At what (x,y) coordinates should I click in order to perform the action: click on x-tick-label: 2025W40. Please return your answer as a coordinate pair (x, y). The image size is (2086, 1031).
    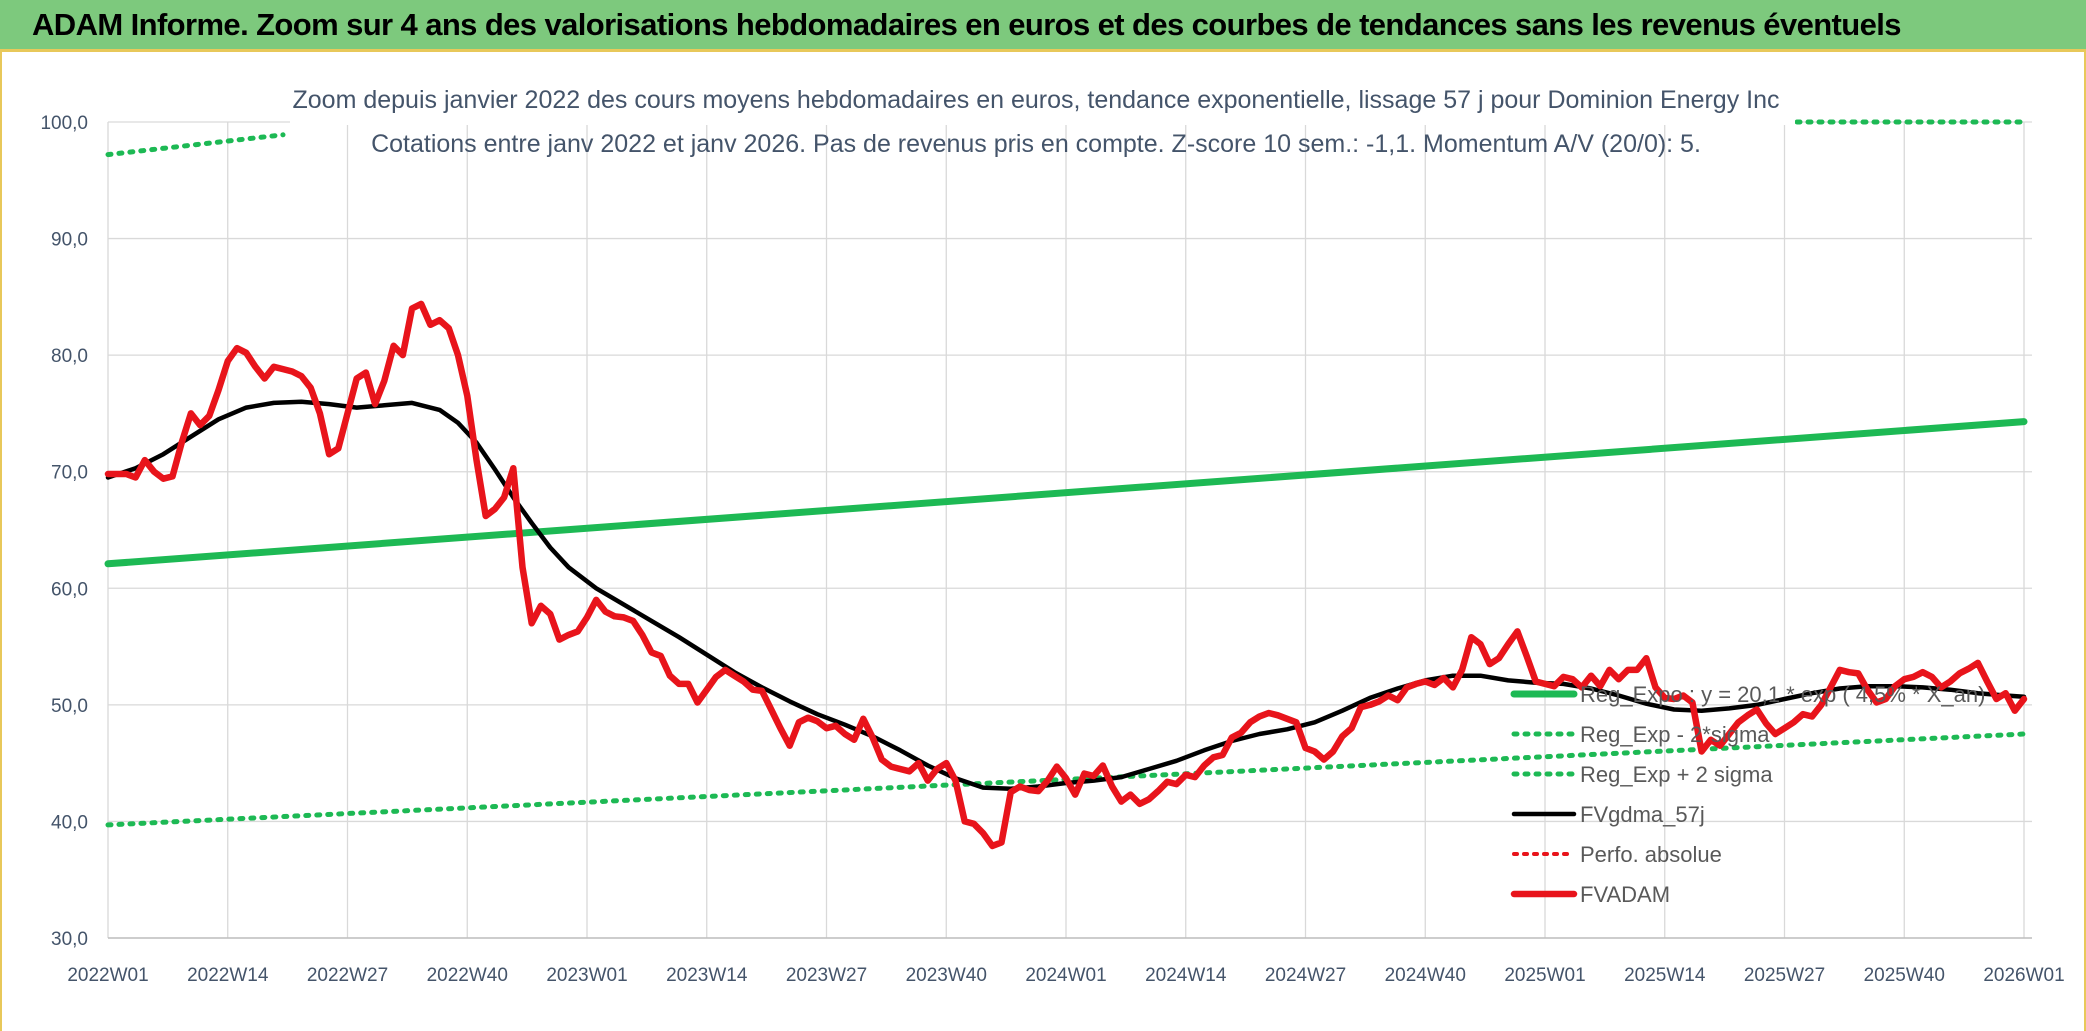
    Looking at the image, I should click on (1904, 975).